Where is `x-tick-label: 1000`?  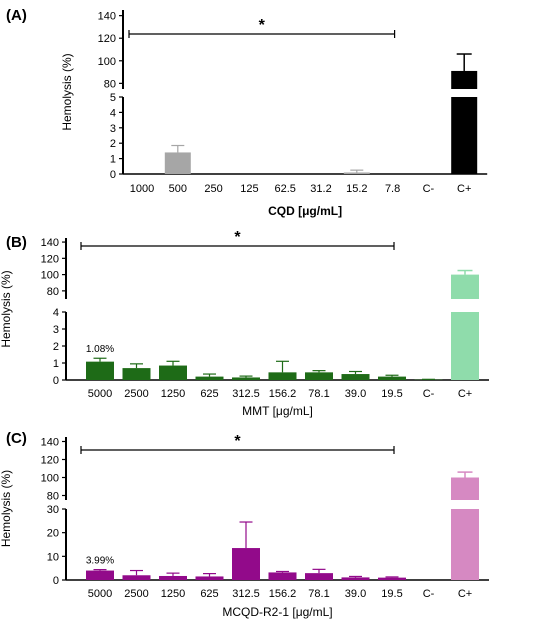 x-tick-label: 1000 is located at coordinates (142, 189).